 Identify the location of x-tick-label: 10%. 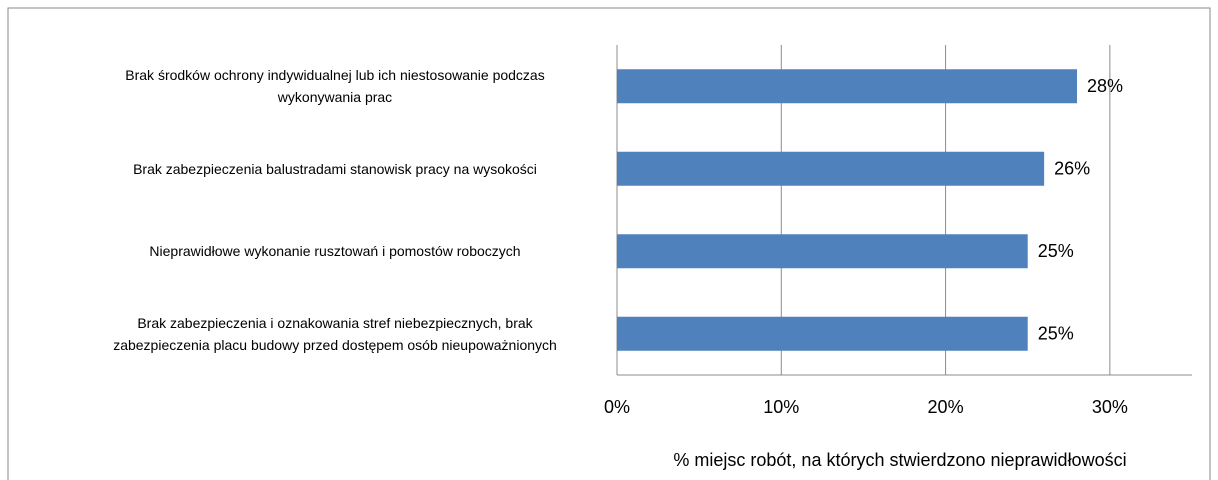
(781, 407).